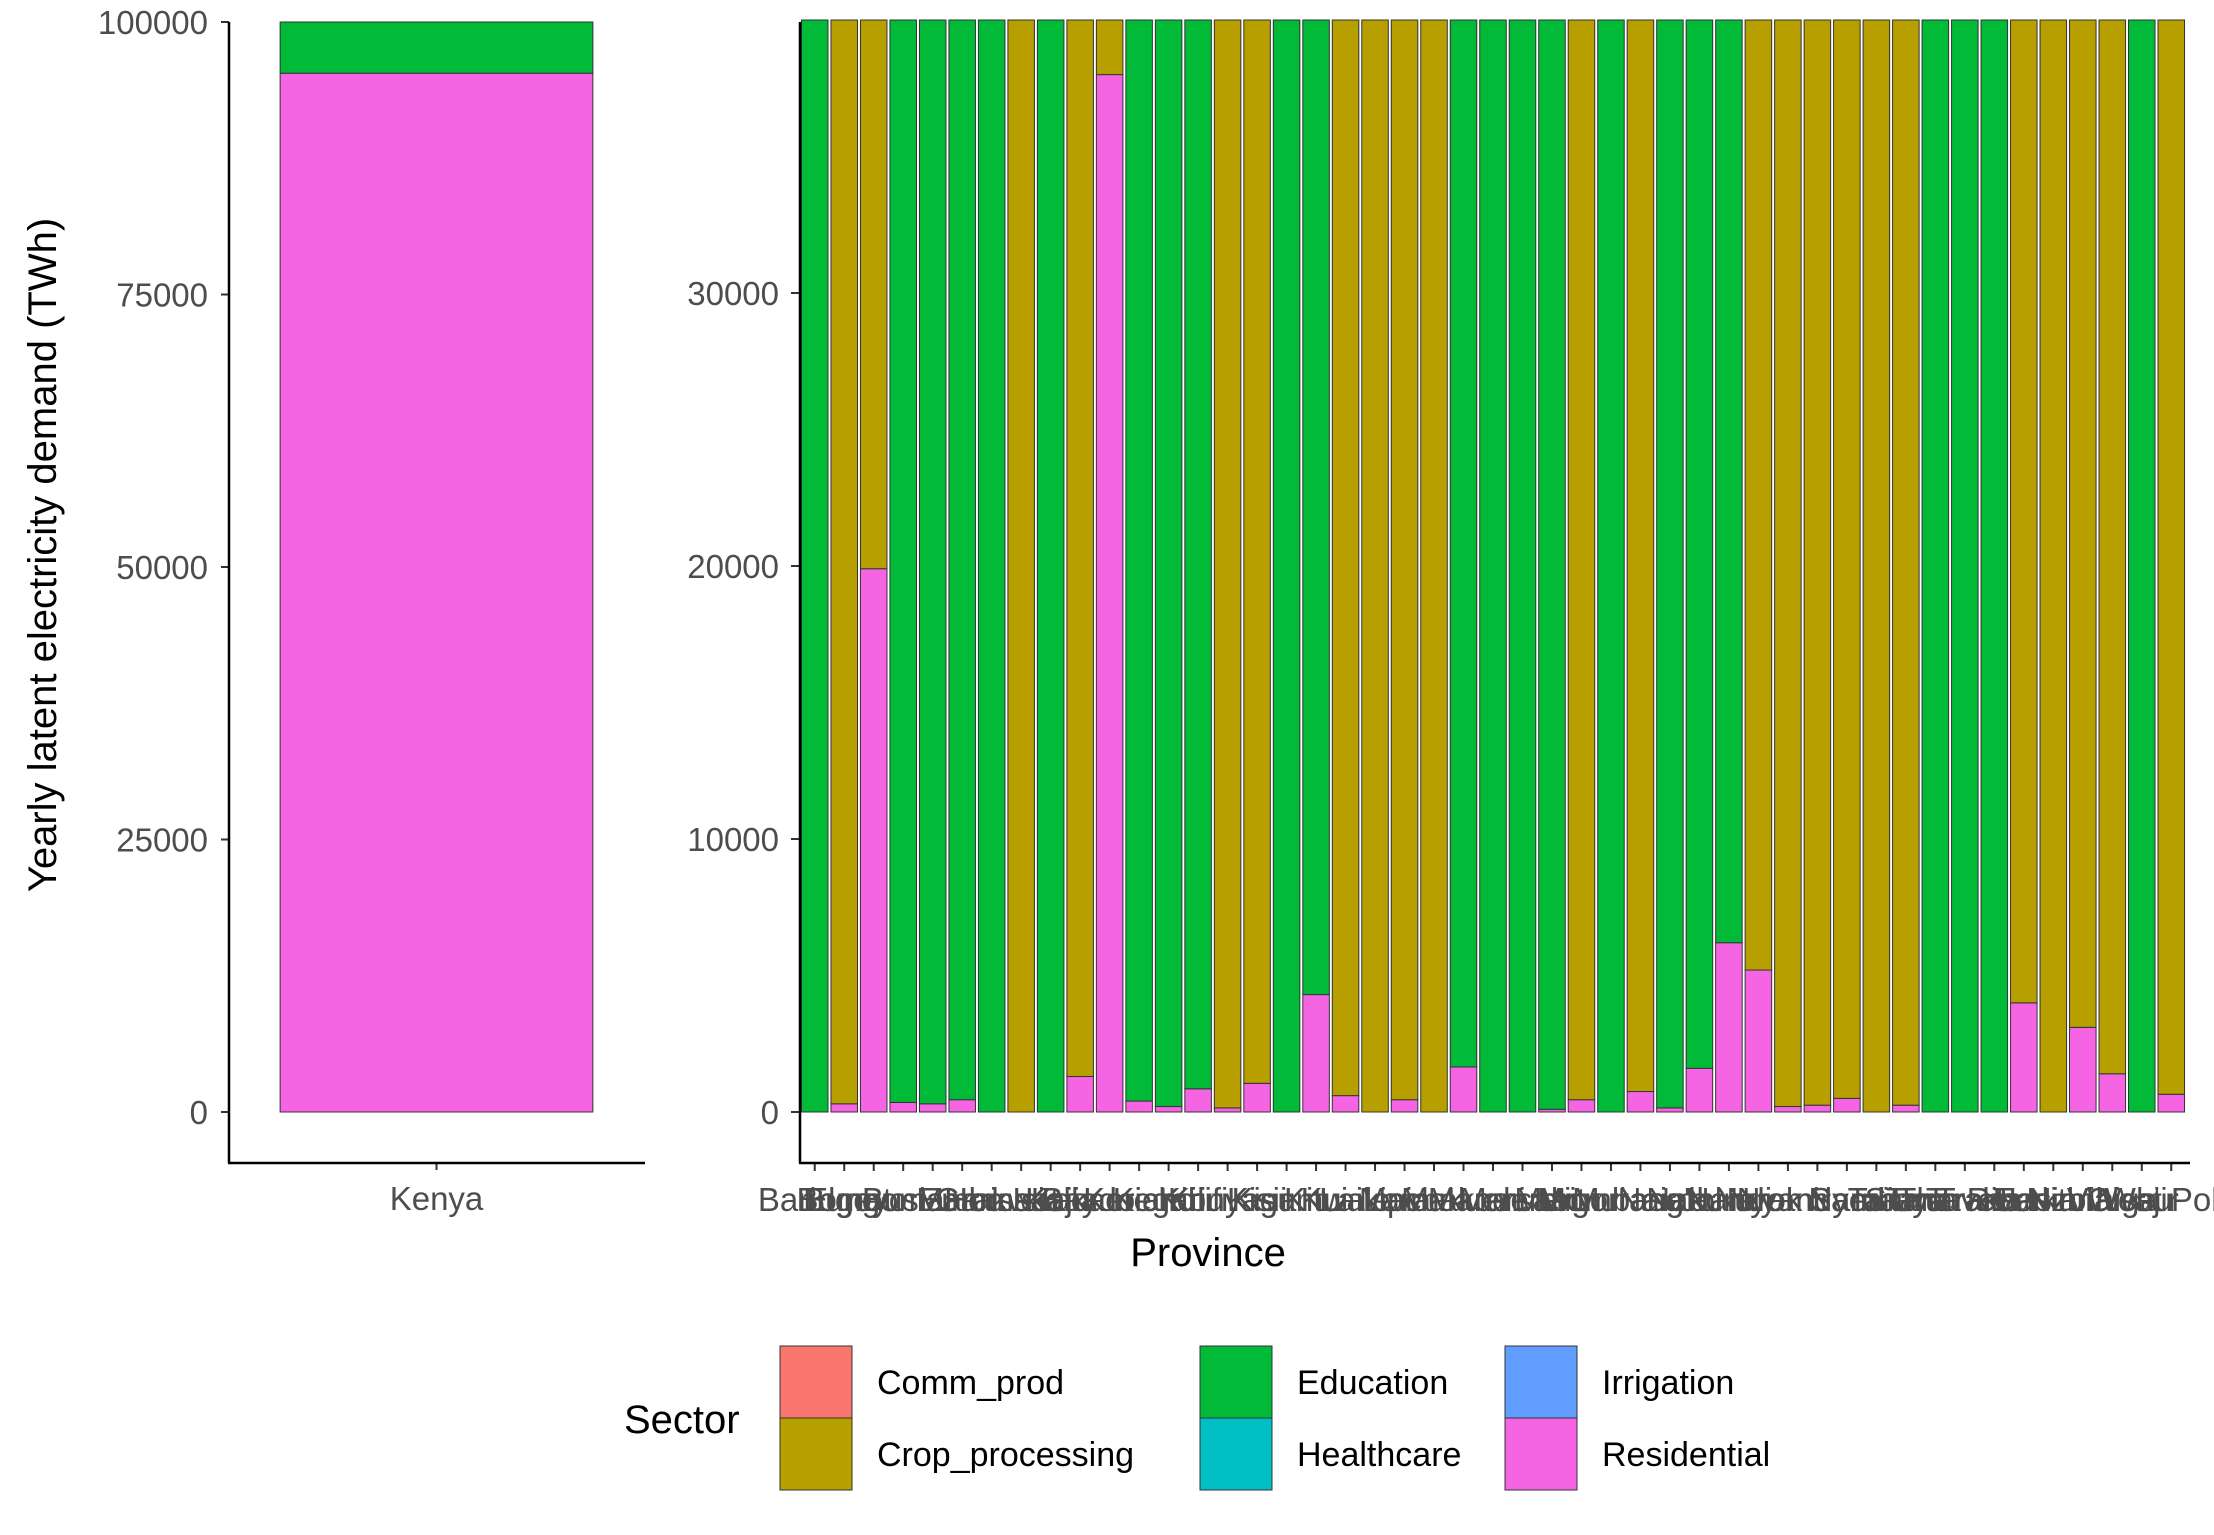 The image size is (2214, 1535). I want to click on x-tick-label-kiambu: Kiambu, so click(1169, 1199).